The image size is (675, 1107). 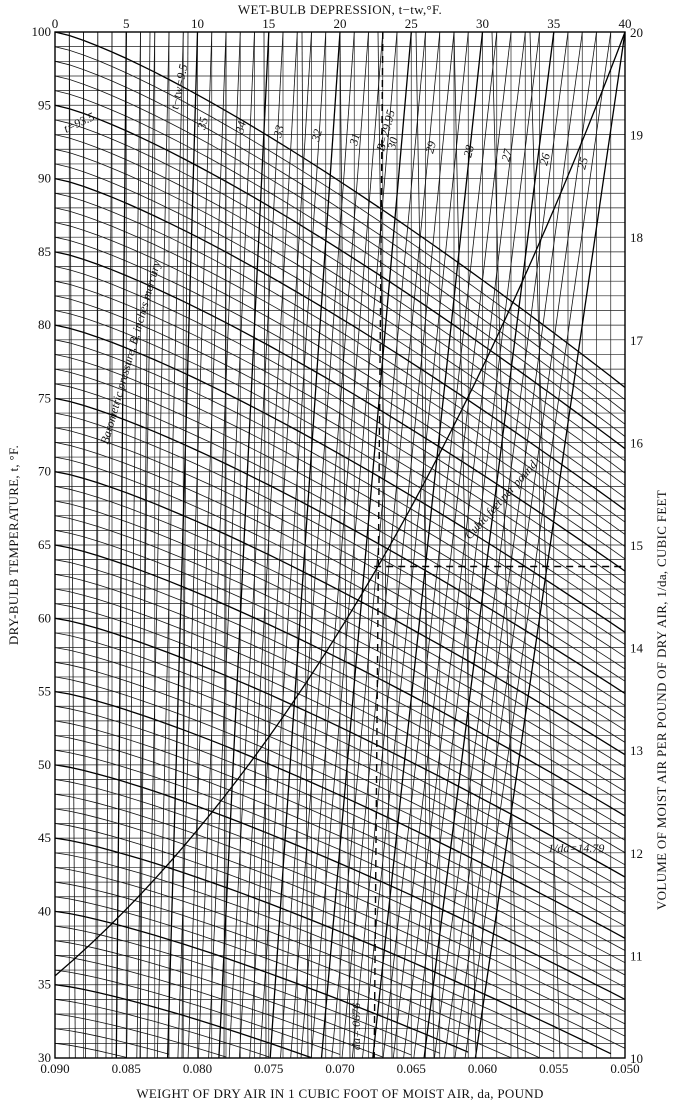 What do you see at coordinates (268, 1068) in the screenshot?
I see `bottom-tick-label: 0.075` at bounding box center [268, 1068].